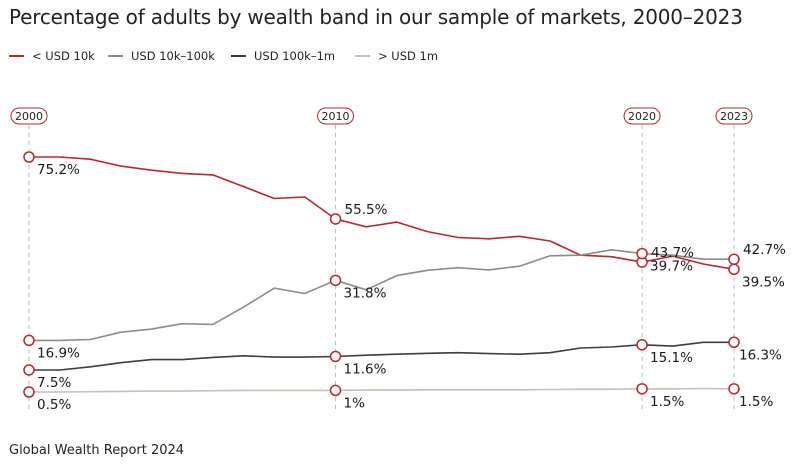 The image size is (800, 467). What do you see at coordinates (362, 56) in the screenshot?
I see `legend-swatch-gt1m` at bounding box center [362, 56].